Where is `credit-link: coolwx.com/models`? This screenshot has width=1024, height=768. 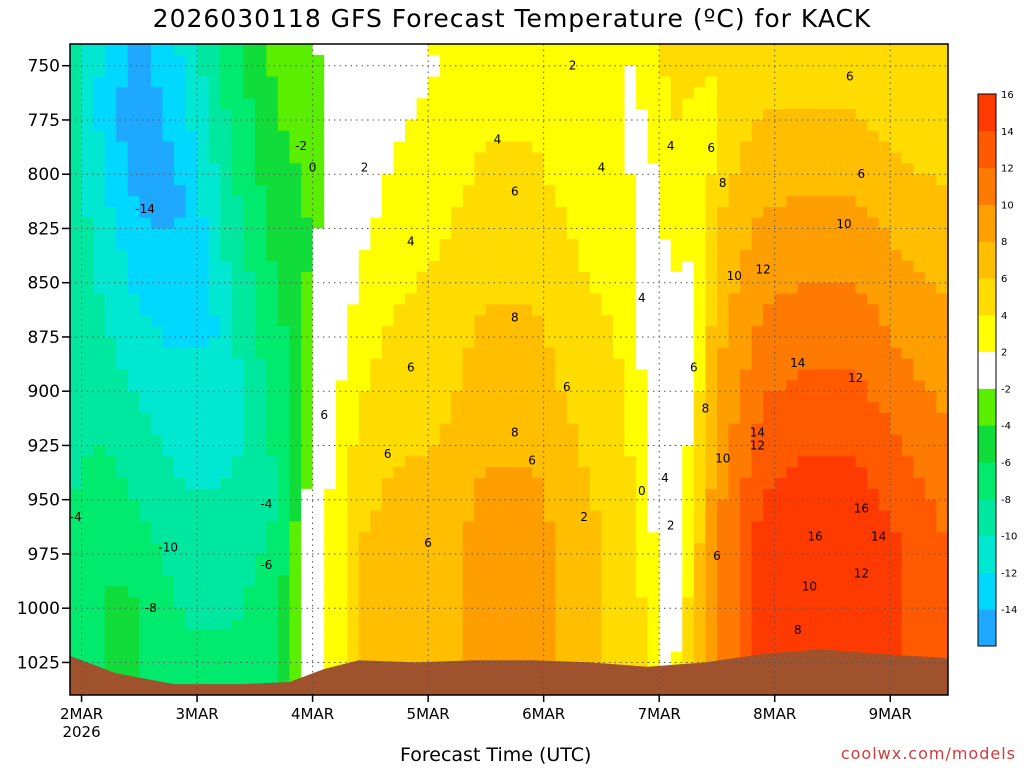
credit-link: coolwx.com/models is located at coordinates (928, 753).